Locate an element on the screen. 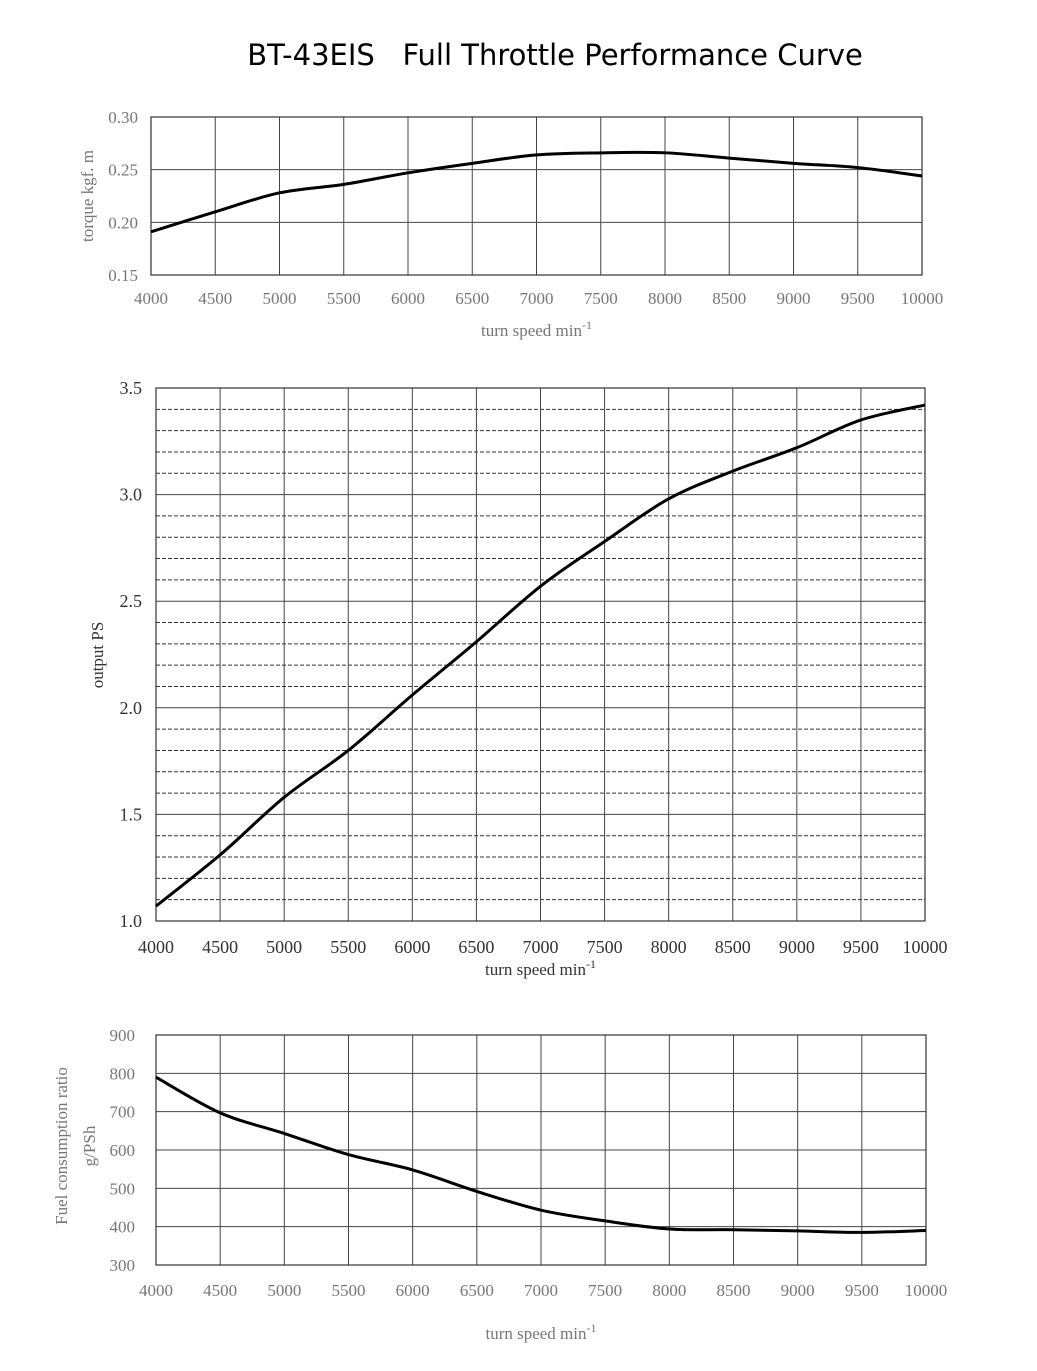 This screenshot has width=1037, height=1371. y-tick-label: 700 is located at coordinates (123, 1112).